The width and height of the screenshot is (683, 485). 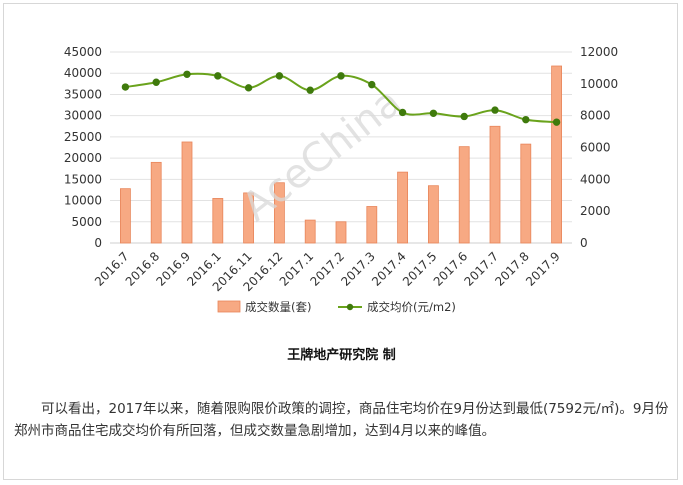 What do you see at coordinates (322, 155) in the screenshot?
I see `watermark-text: AceChina` at bounding box center [322, 155].